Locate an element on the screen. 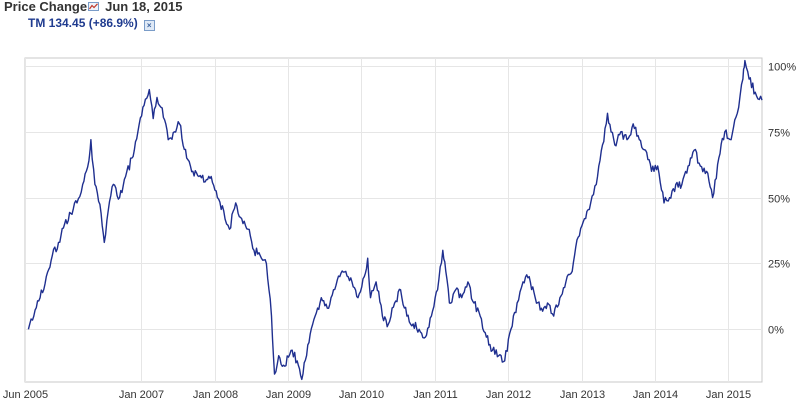 This screenshot has width=798, height=402. y-tick-label: 25% is located at coordinates (779, 265).